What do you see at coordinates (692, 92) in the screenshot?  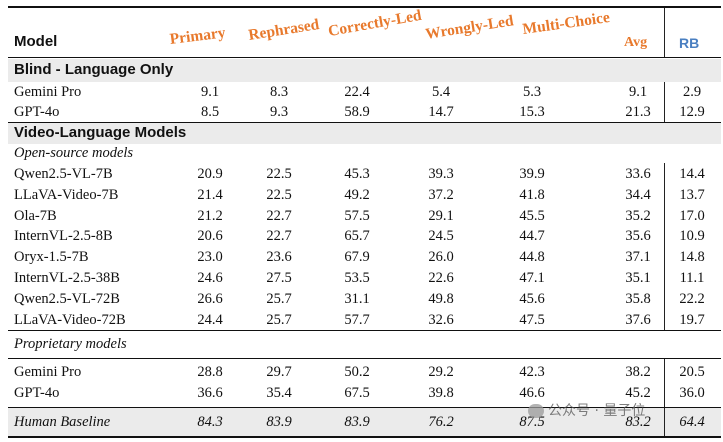 I see `row-cell: 2.9` at bounding box center [692, 92].